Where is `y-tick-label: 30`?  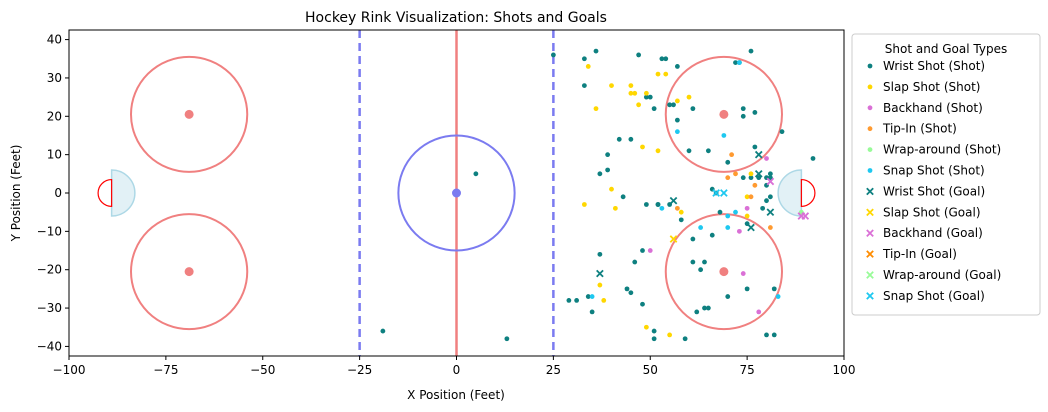
y-tick-label: 30 is located at coordinates (54, 78).